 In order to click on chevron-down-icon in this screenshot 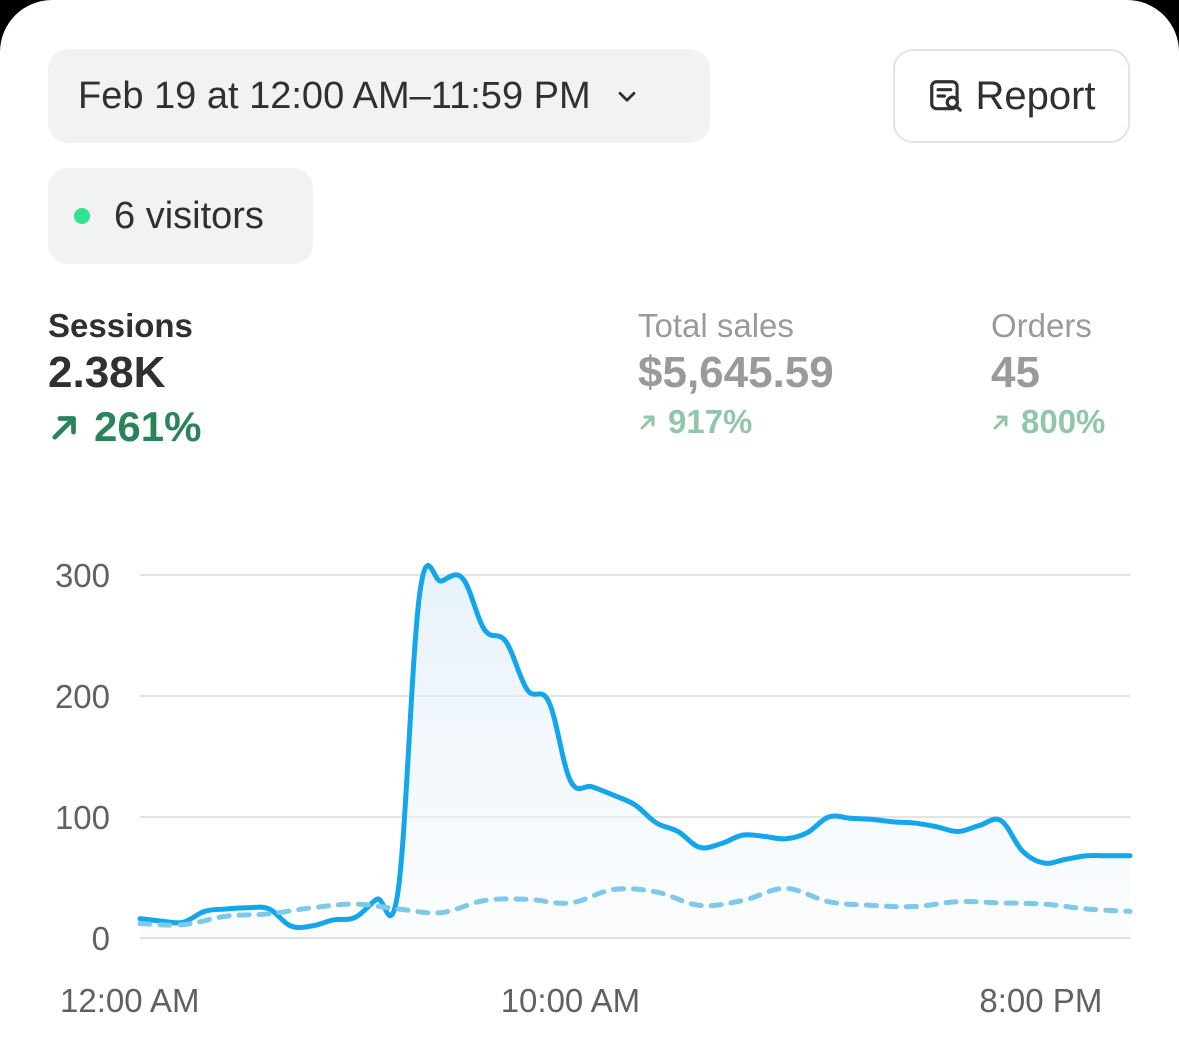, I will do `click(627, 96)`.